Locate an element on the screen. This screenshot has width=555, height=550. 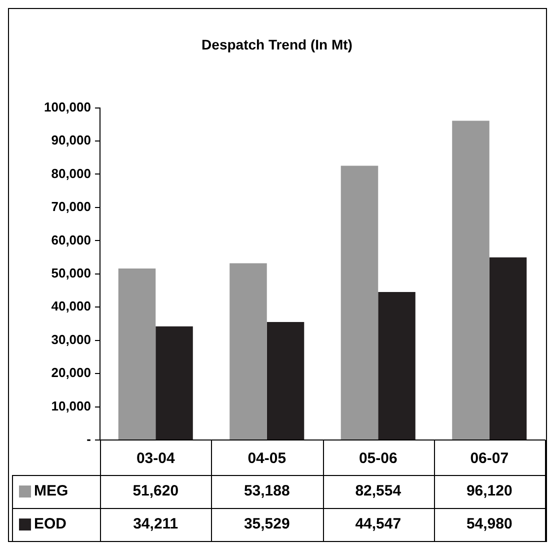
y-tick-label: - is located at coordinates (88, 439).